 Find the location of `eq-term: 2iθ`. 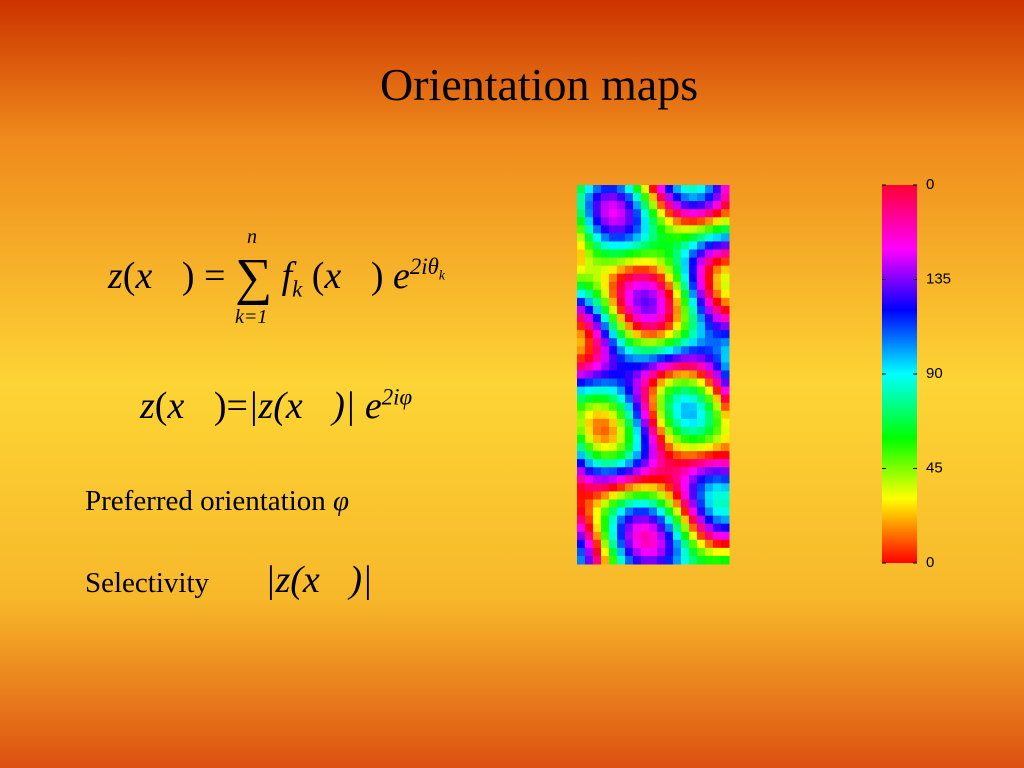

eq-term: 2iθ is located at coordinates (424, 267).